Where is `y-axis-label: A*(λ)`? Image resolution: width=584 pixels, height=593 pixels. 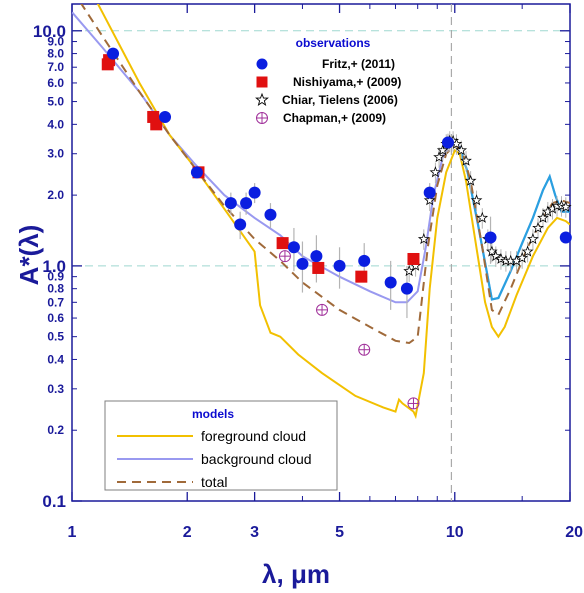
y-axis-label: A*(λ) is located at coordinates (29, 255).